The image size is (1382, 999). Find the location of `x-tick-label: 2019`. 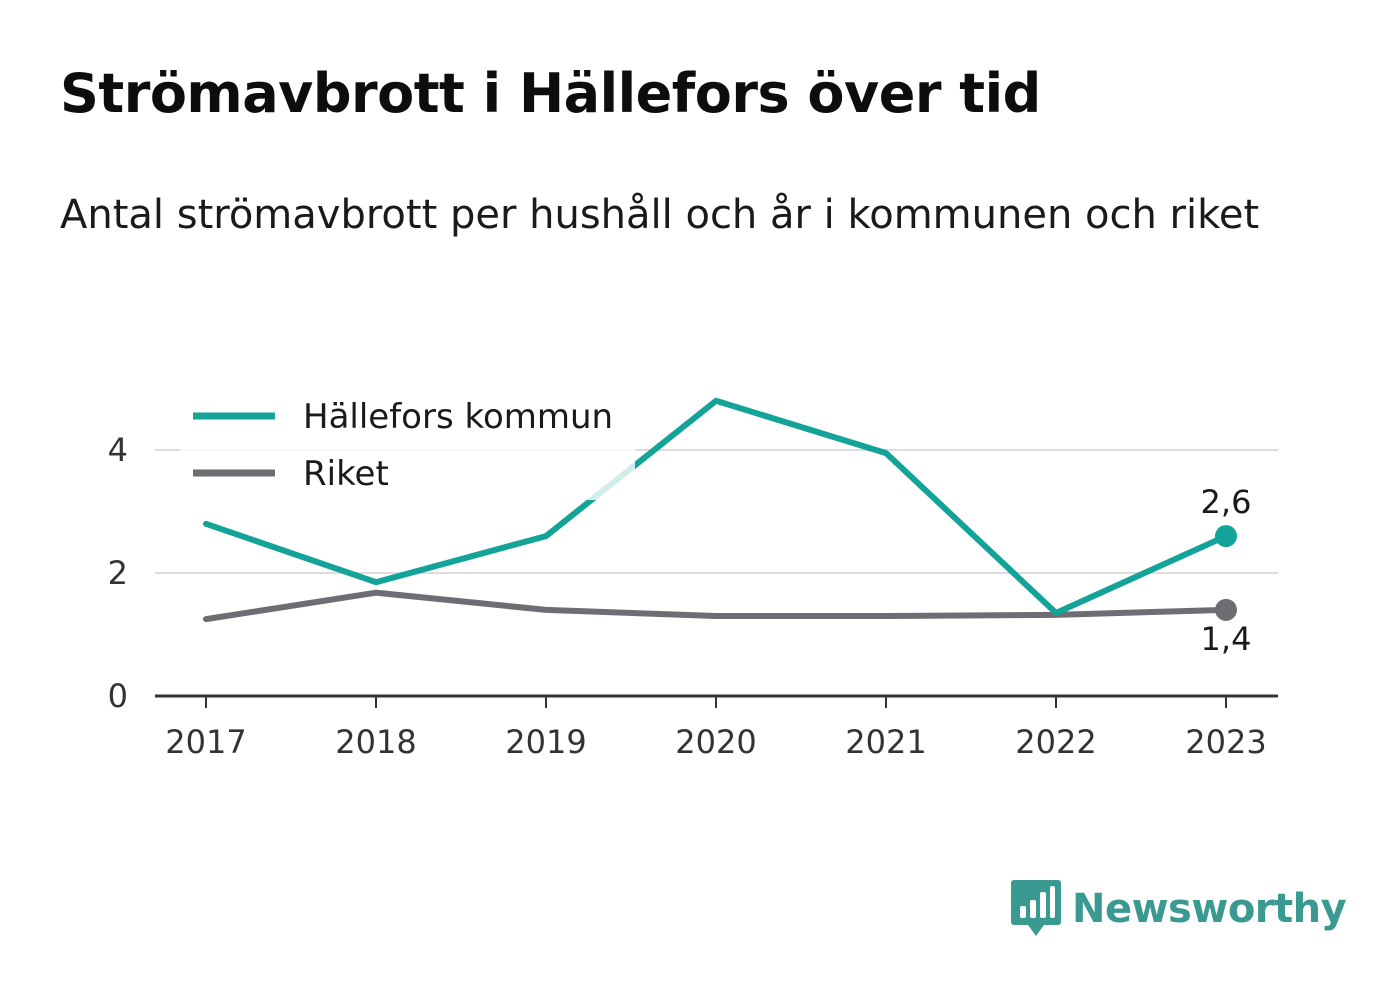

x-tick-label: 2019 is located at coordinates (545, 742).